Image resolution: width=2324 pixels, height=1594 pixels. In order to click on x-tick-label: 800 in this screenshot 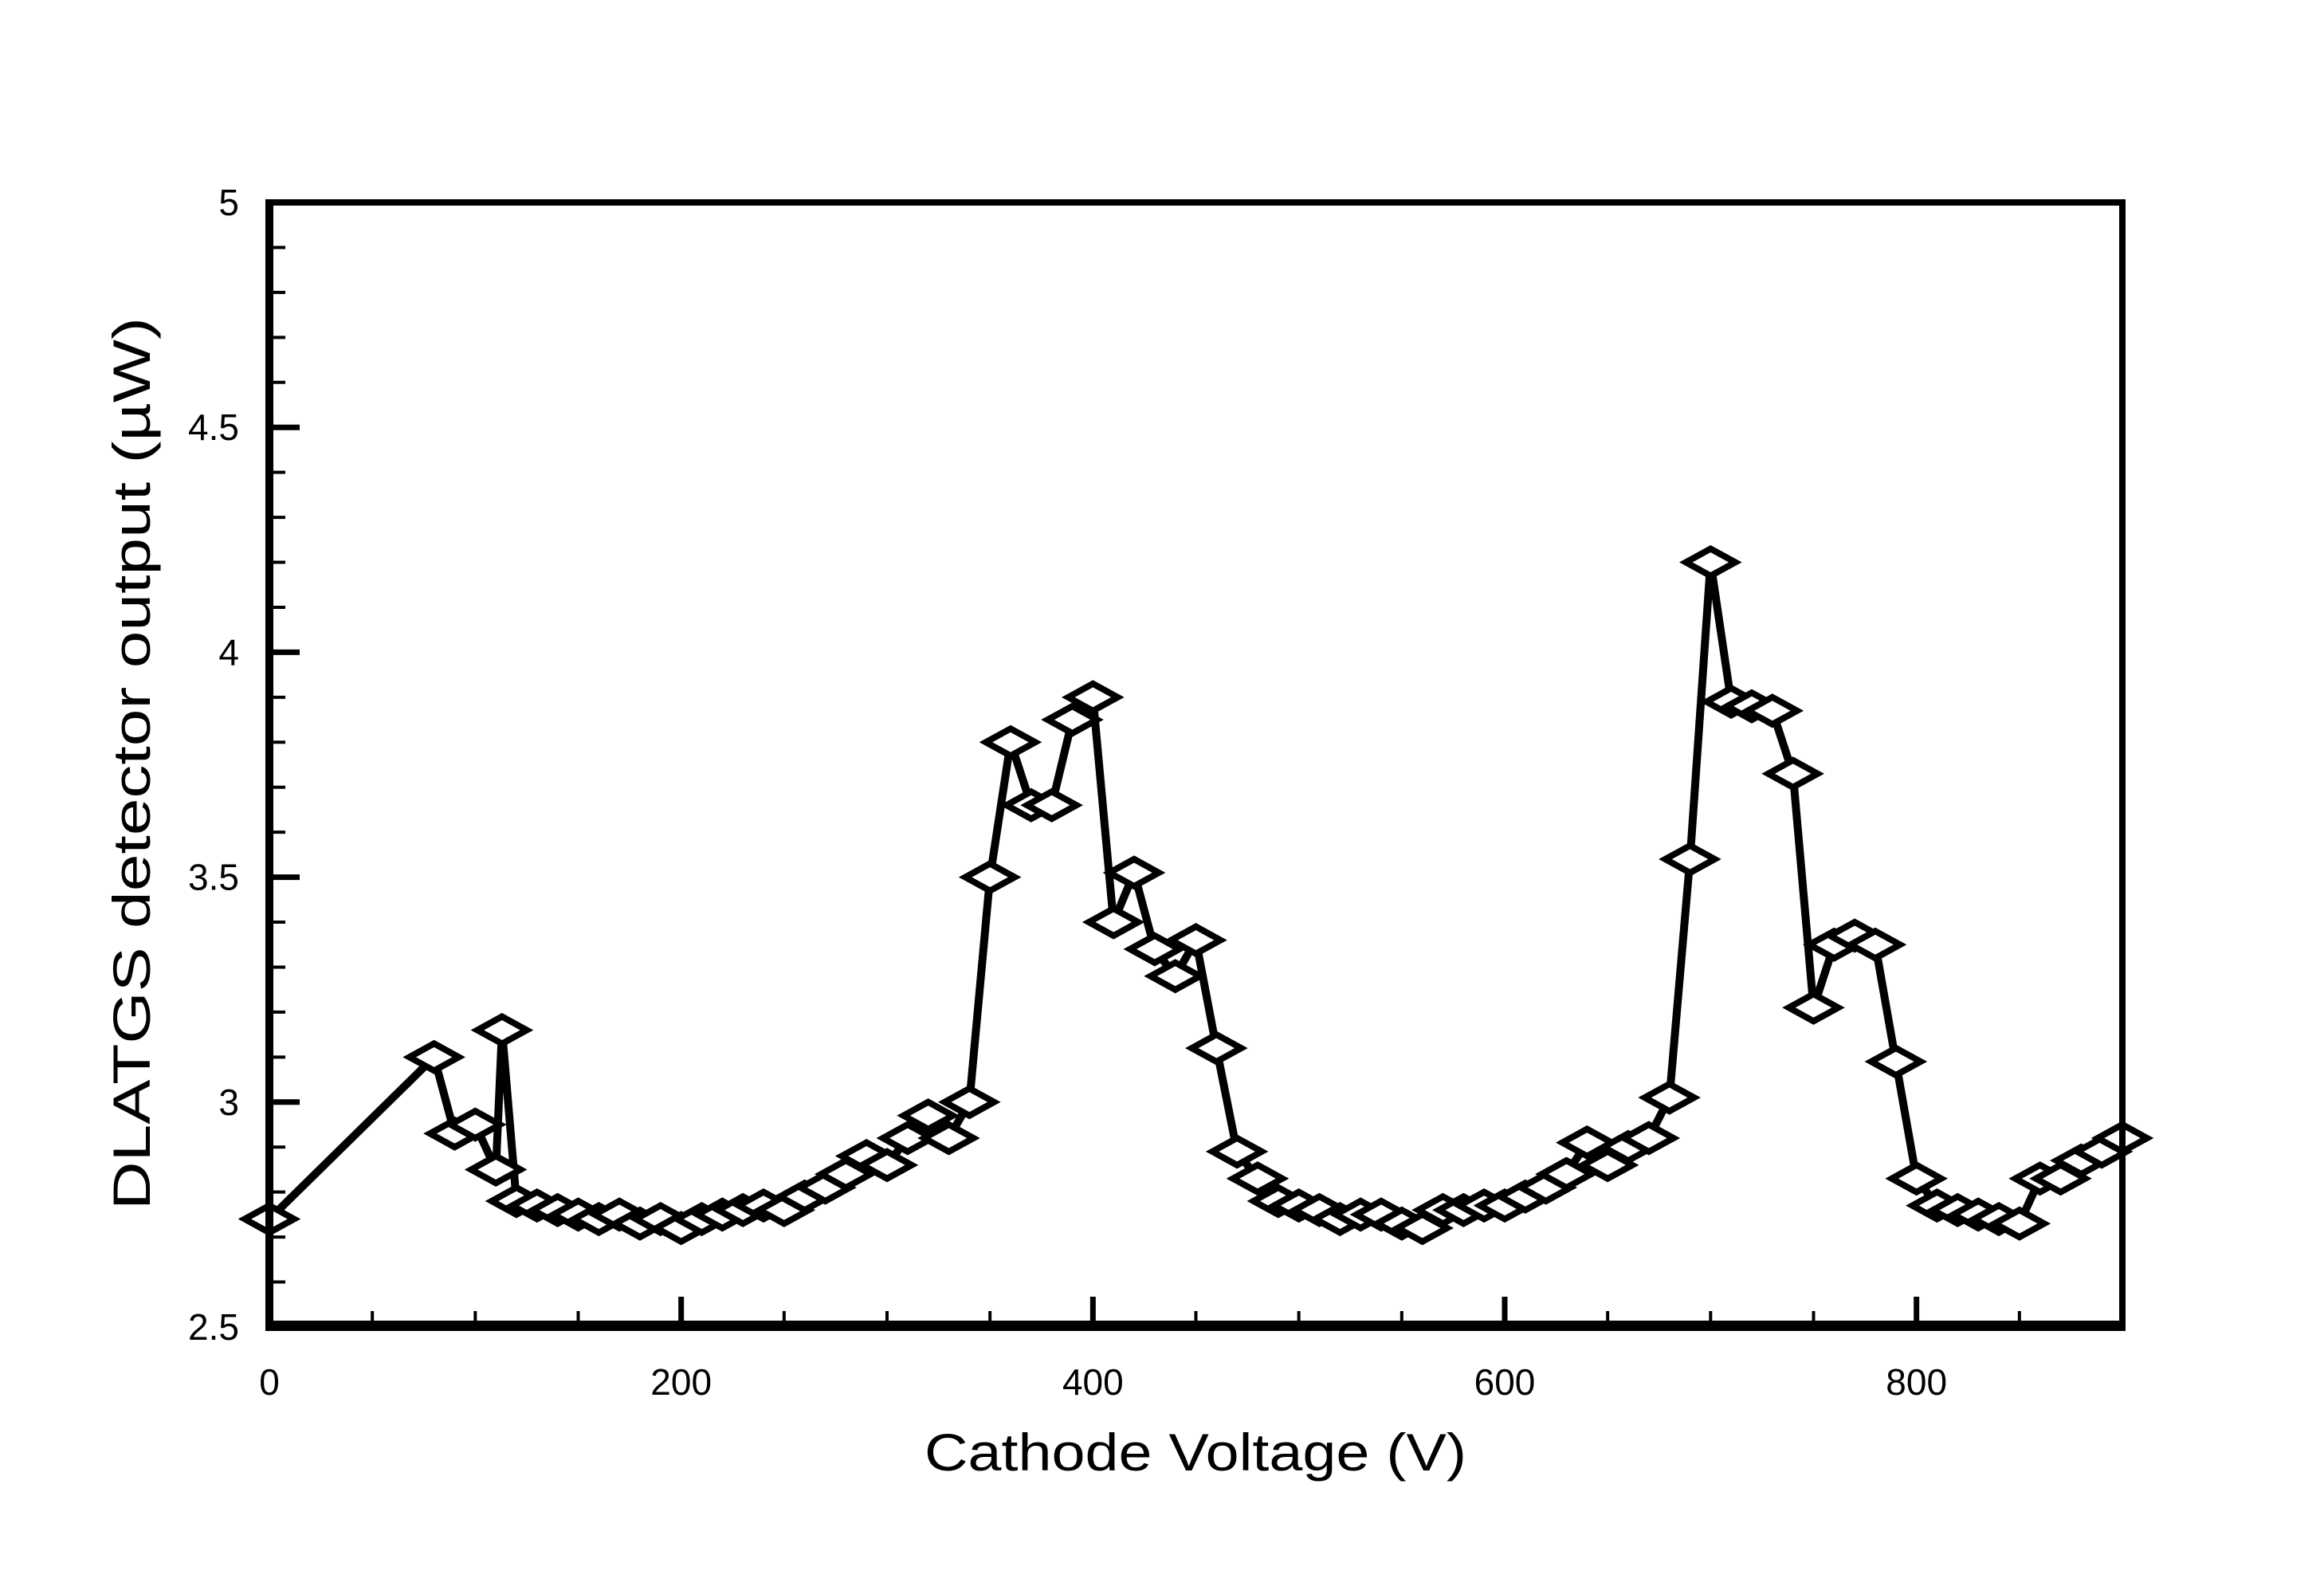, I will do `click(1916, 1382)`.